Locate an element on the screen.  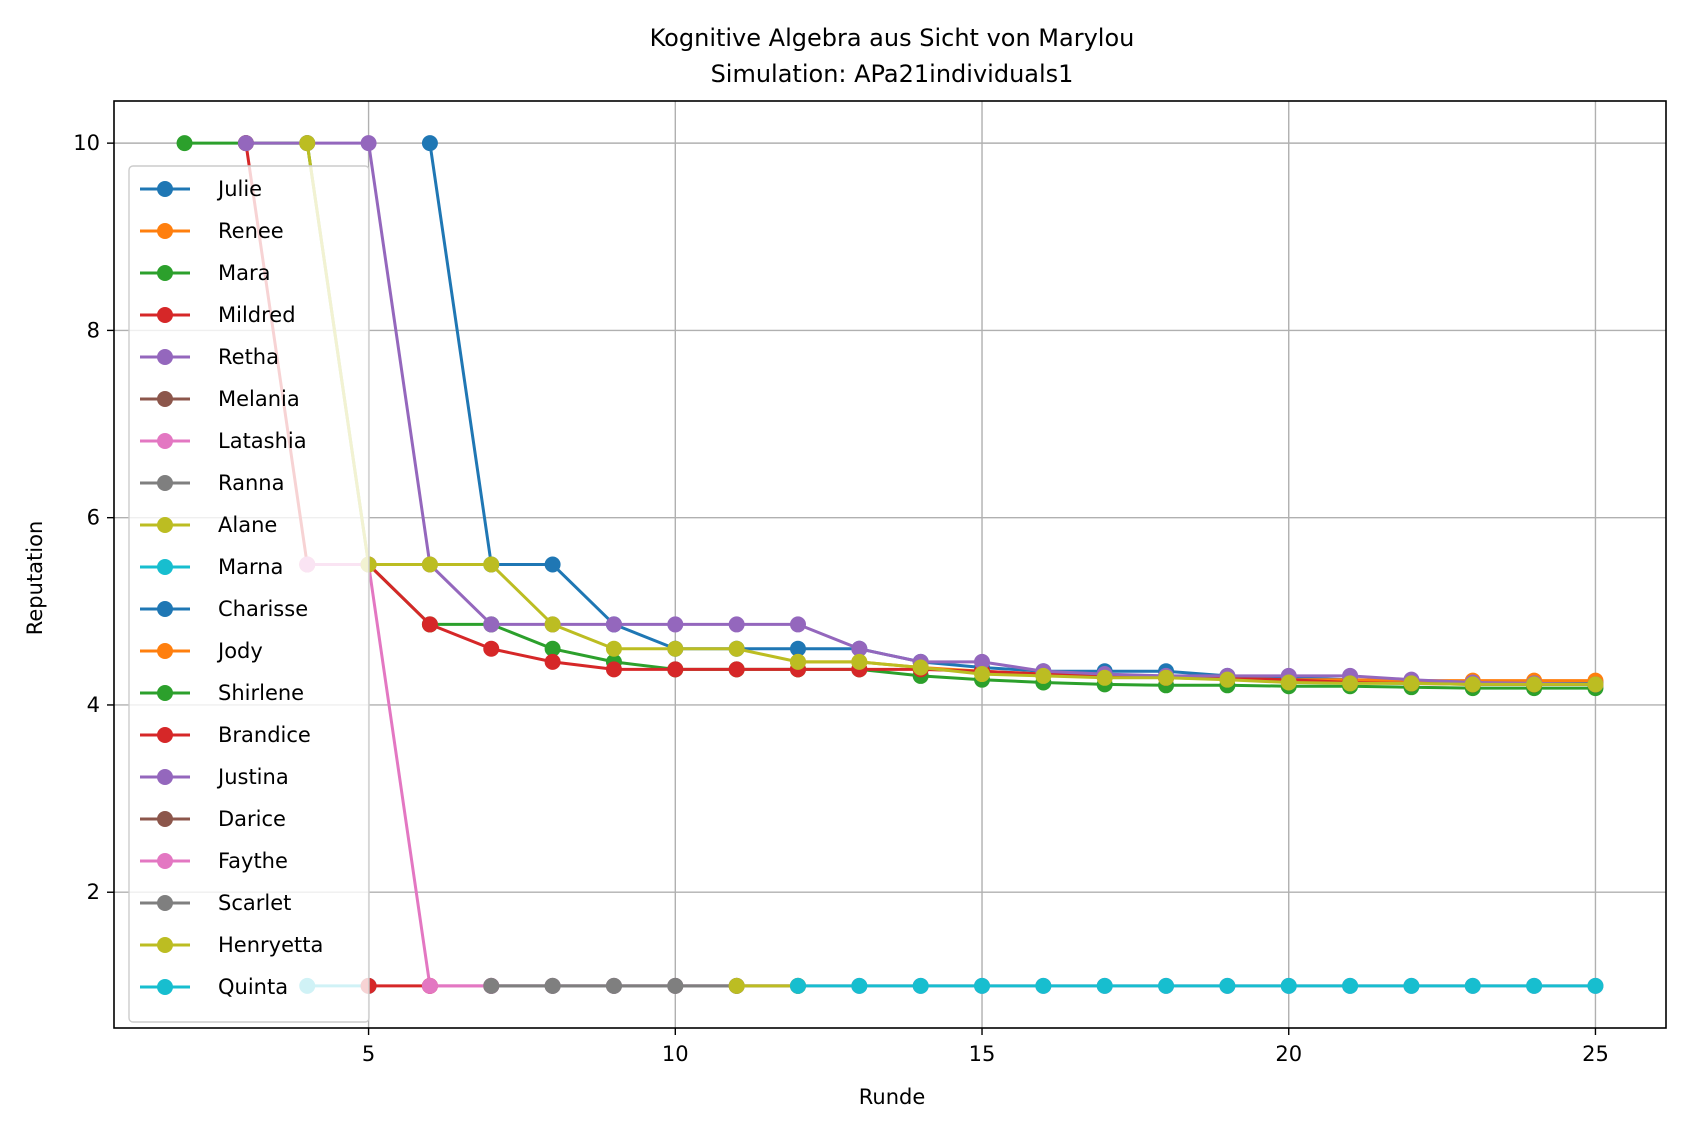
chart-title: Kognitive Algebra aus Sicht von Marylou is located at coordinates (892, 38).